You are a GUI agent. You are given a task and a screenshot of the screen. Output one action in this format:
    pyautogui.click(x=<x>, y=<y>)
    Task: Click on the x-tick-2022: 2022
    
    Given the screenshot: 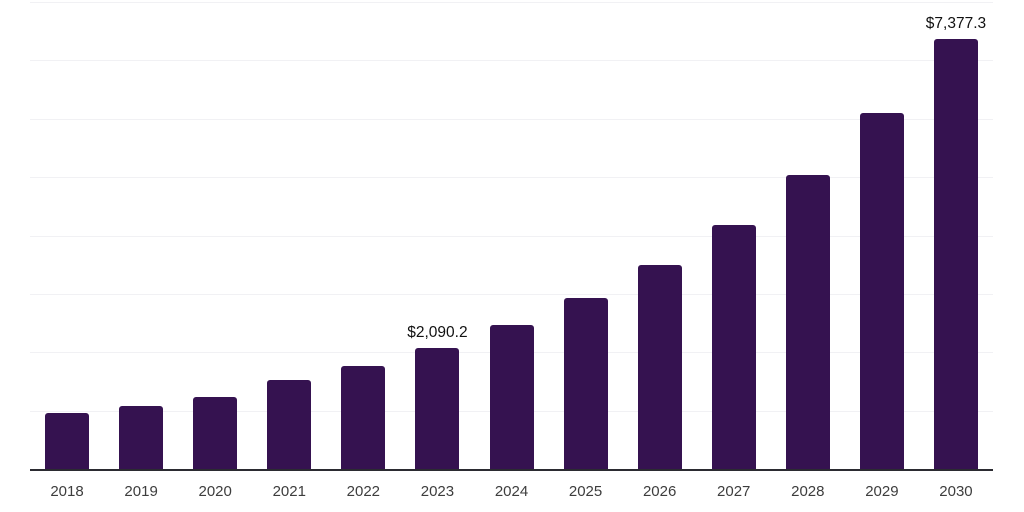 What is the action you would take?
    pyautogui.click(x=363, y=491)
    